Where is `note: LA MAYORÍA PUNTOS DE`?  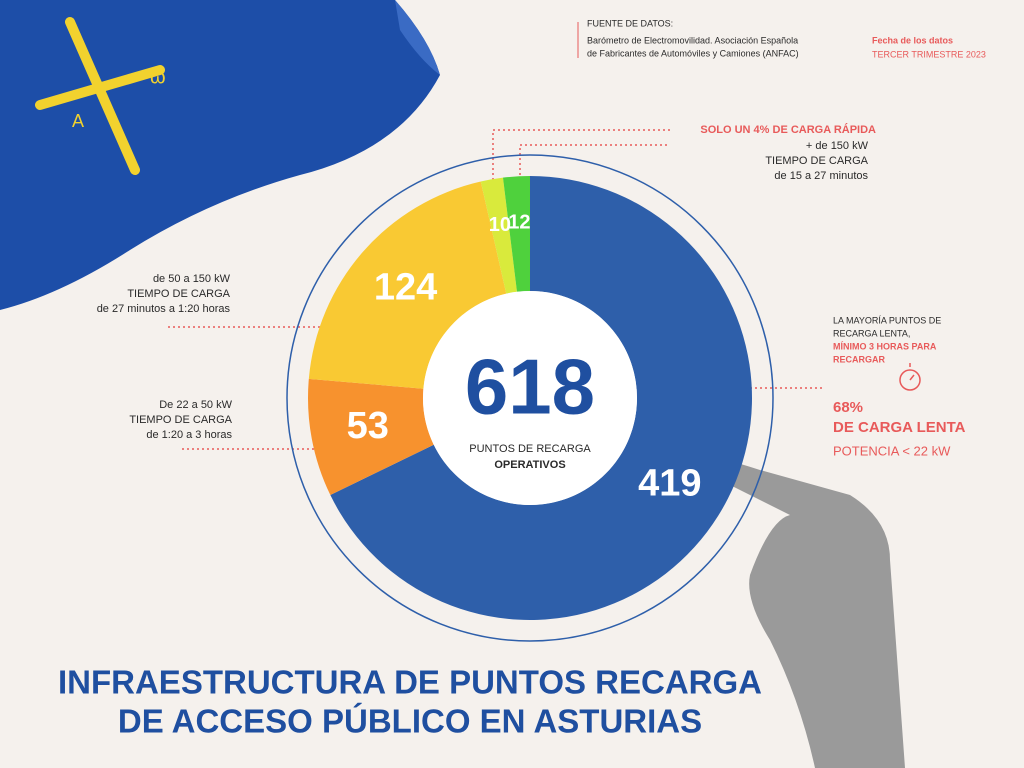 note: LA MAYORÍA PUNTOS DE is located at coordinates (887, 320).